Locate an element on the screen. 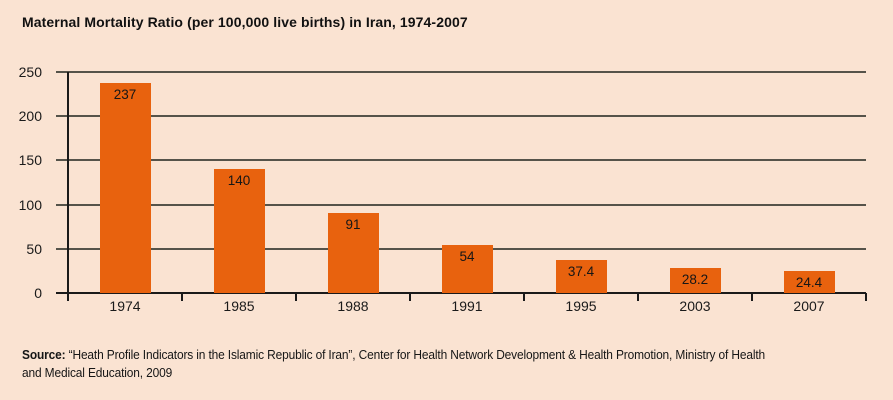  y-axis is located at coordinates (68, 186).